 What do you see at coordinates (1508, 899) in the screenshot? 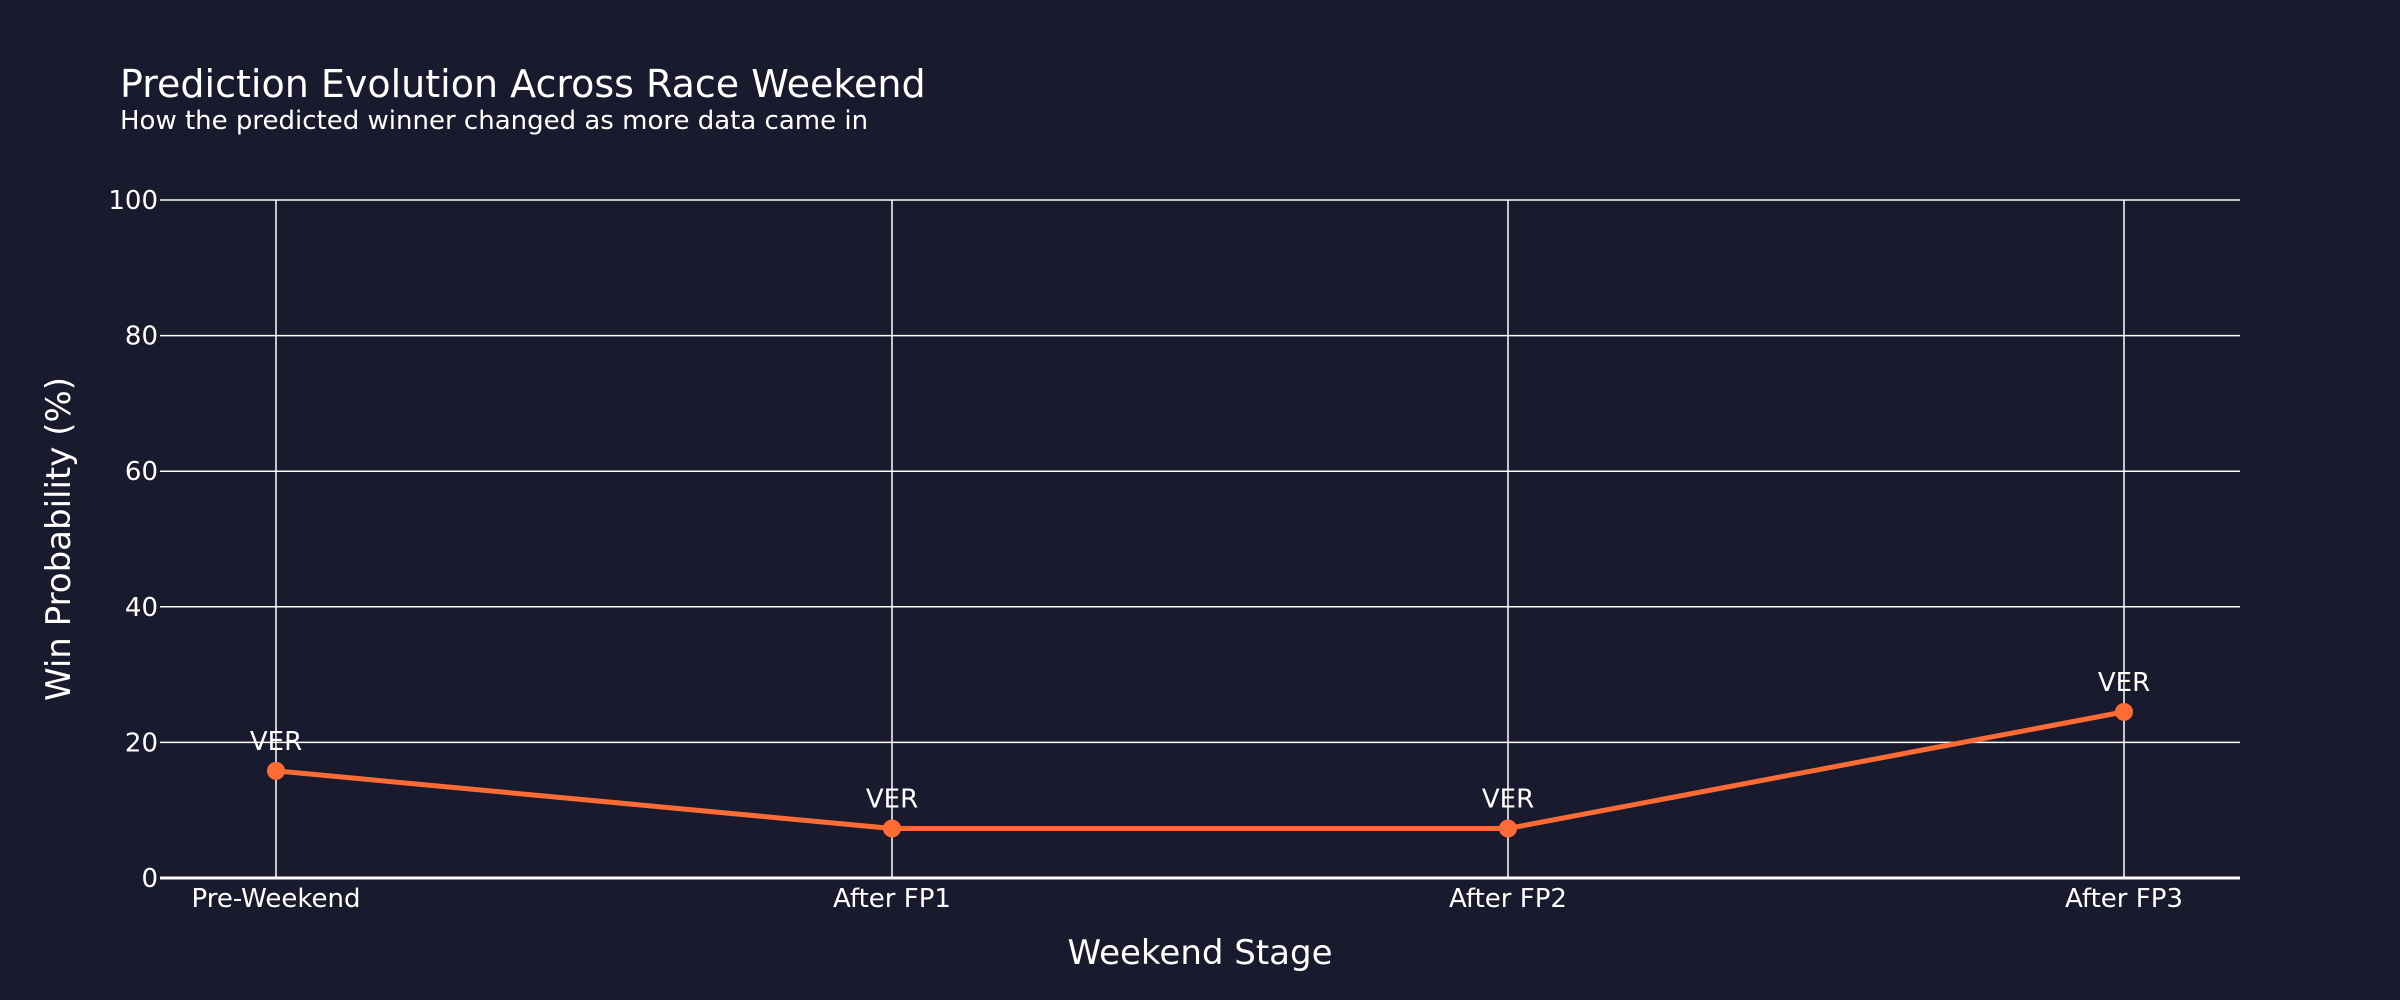
I see `x-tick-label: After FP2` at bounding box center [1508, 899].